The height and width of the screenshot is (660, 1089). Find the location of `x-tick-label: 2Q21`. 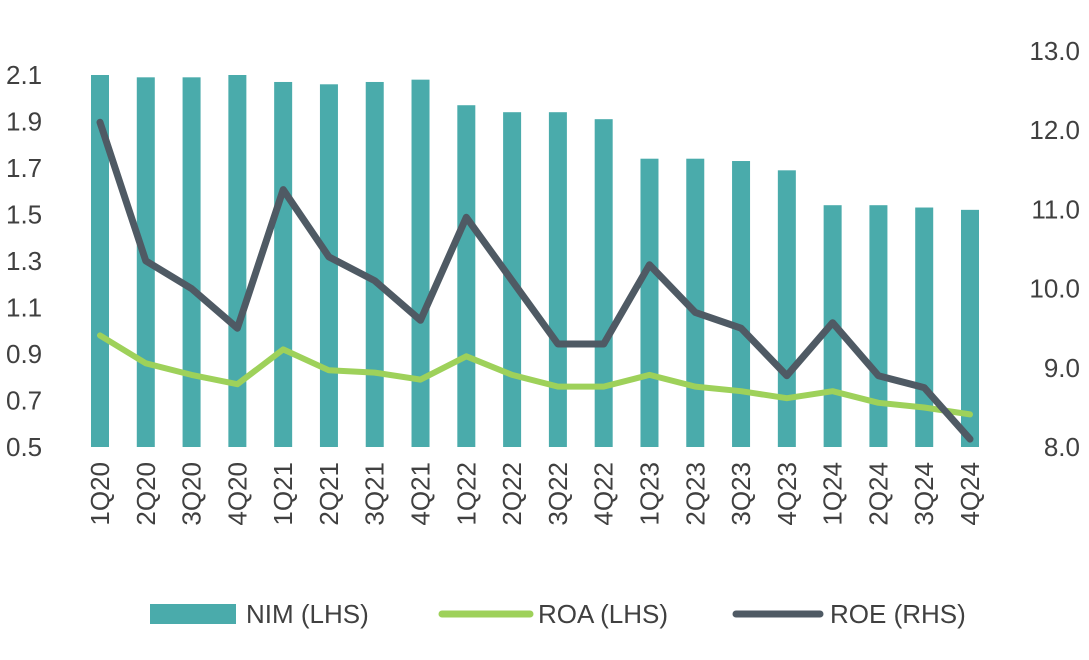

x-tick-label: 2Q21 is located at coordinates (329, 494).